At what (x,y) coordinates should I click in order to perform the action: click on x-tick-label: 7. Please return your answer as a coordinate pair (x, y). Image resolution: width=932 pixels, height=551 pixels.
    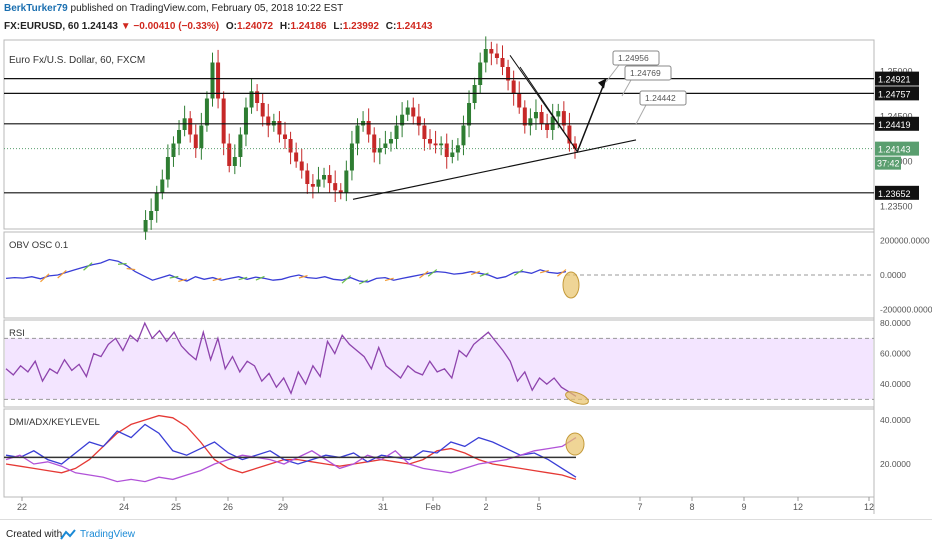
    Looking at the image, I should click on (639, 507).